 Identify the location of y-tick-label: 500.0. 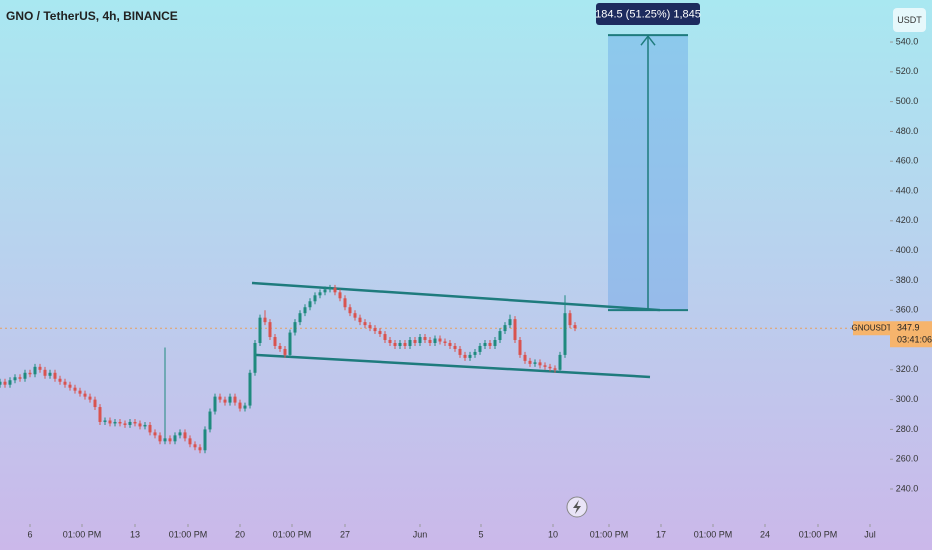
(907, 101).